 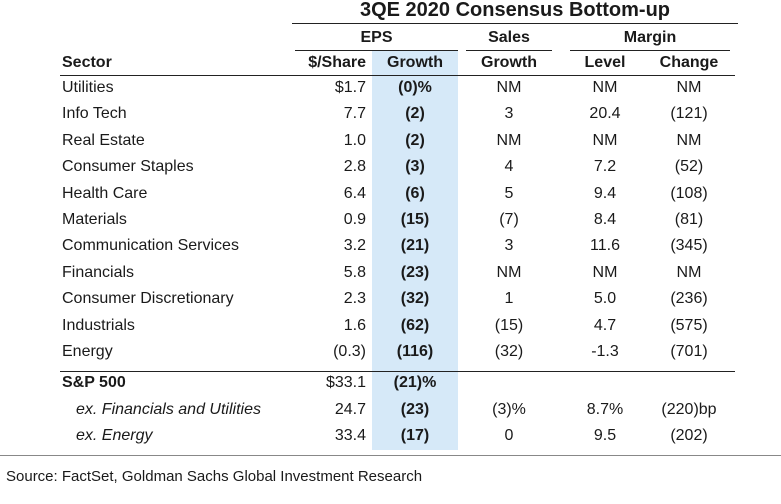 What do you see at coordinates (390, 116) in the screenshot?
I see `table-row: Info Tech 7.7 (2) 3 20.4 (121)` at bounding box center [390, 116].